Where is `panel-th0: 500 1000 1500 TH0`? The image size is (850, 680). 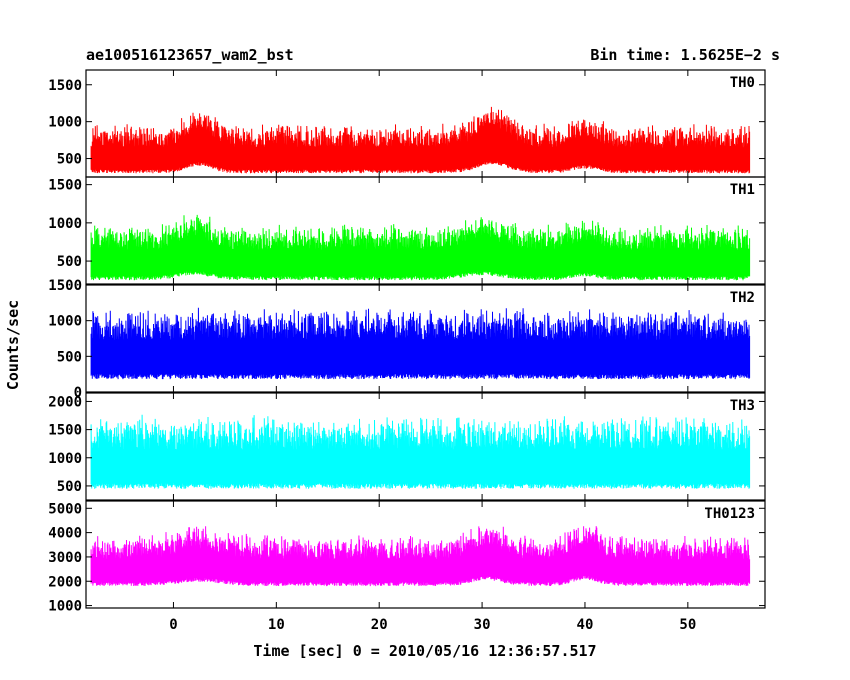 panel-th0: 500 1000 1500 TH0 is located at coordinates (407, 123).